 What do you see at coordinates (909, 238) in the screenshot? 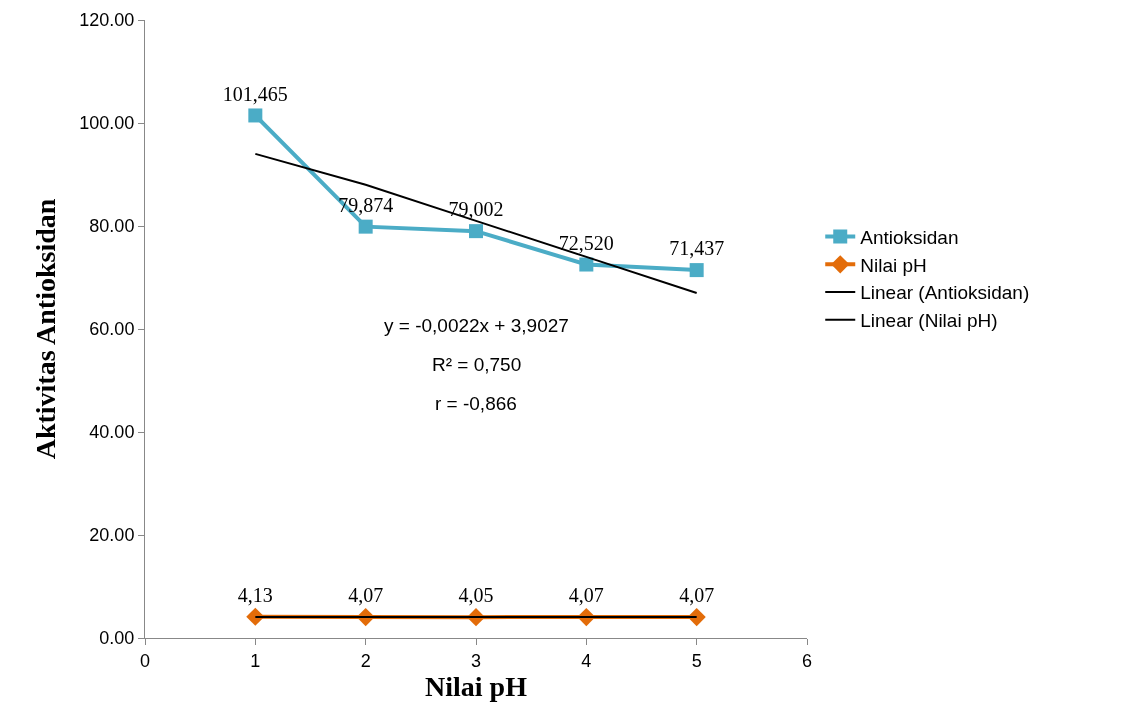
I see `legend-label: Antioksidan` at bounding box center [909, 238].